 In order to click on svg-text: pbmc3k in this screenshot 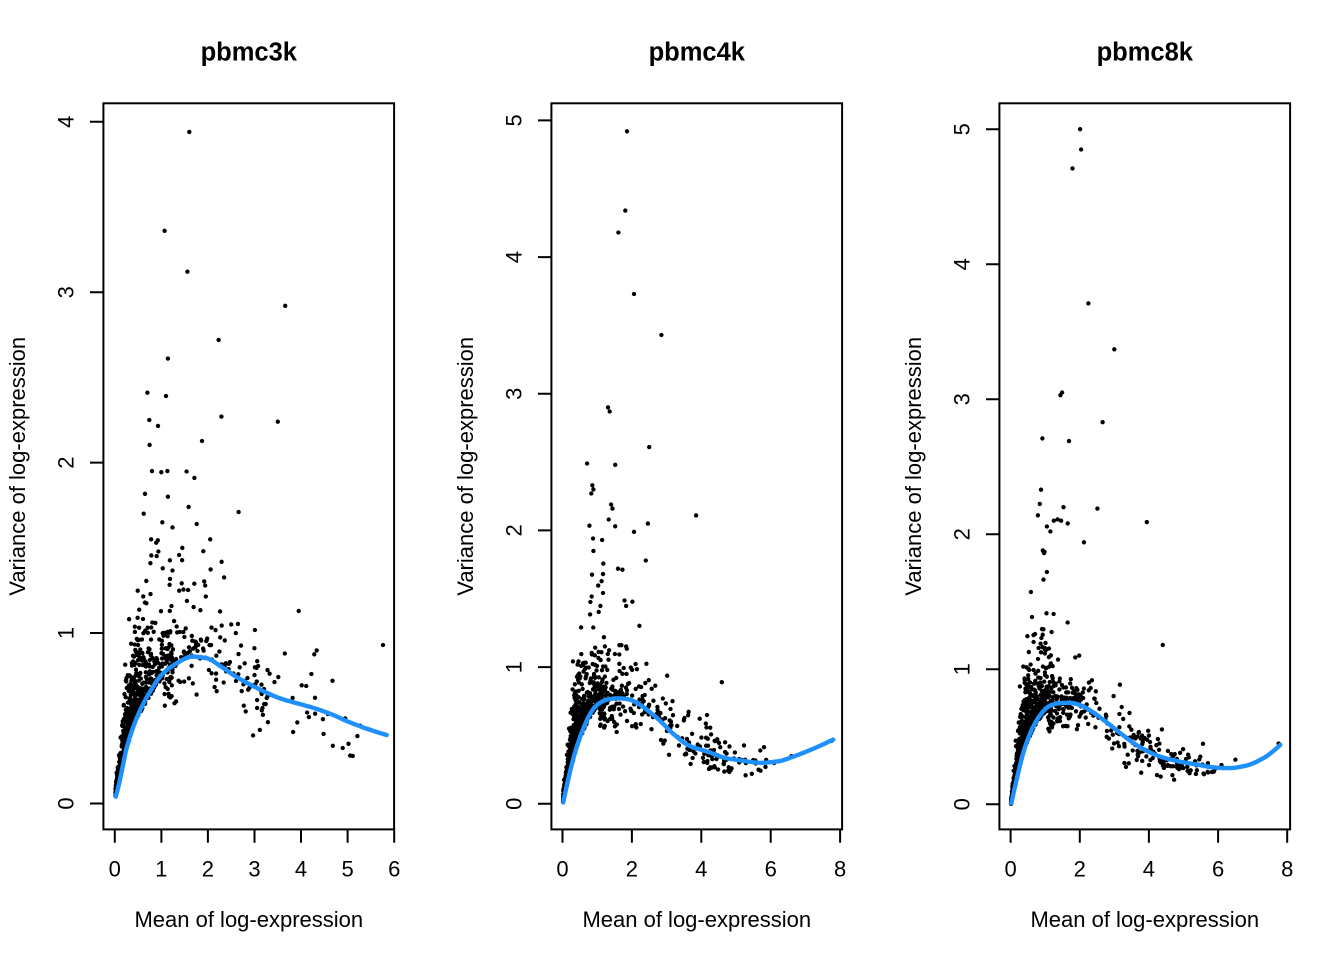, I will do `click(249, 53)`.